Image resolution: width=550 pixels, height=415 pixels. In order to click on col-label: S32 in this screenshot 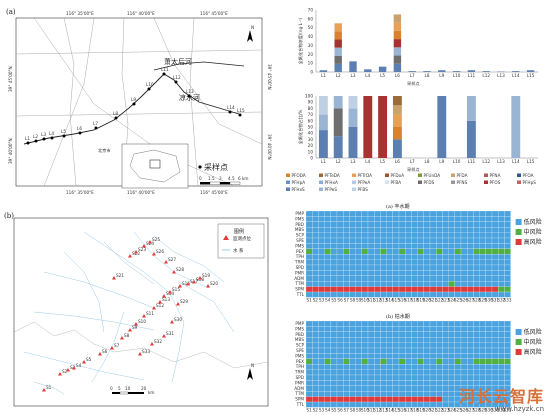, I will do `click(501, 299)`.